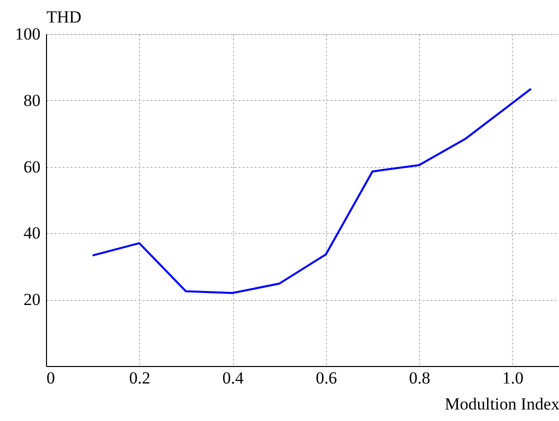  What do you see at coordinates (64, 17) in the screenshot?
I see `y-axis-title: THD` at bounding box center [64, 17].